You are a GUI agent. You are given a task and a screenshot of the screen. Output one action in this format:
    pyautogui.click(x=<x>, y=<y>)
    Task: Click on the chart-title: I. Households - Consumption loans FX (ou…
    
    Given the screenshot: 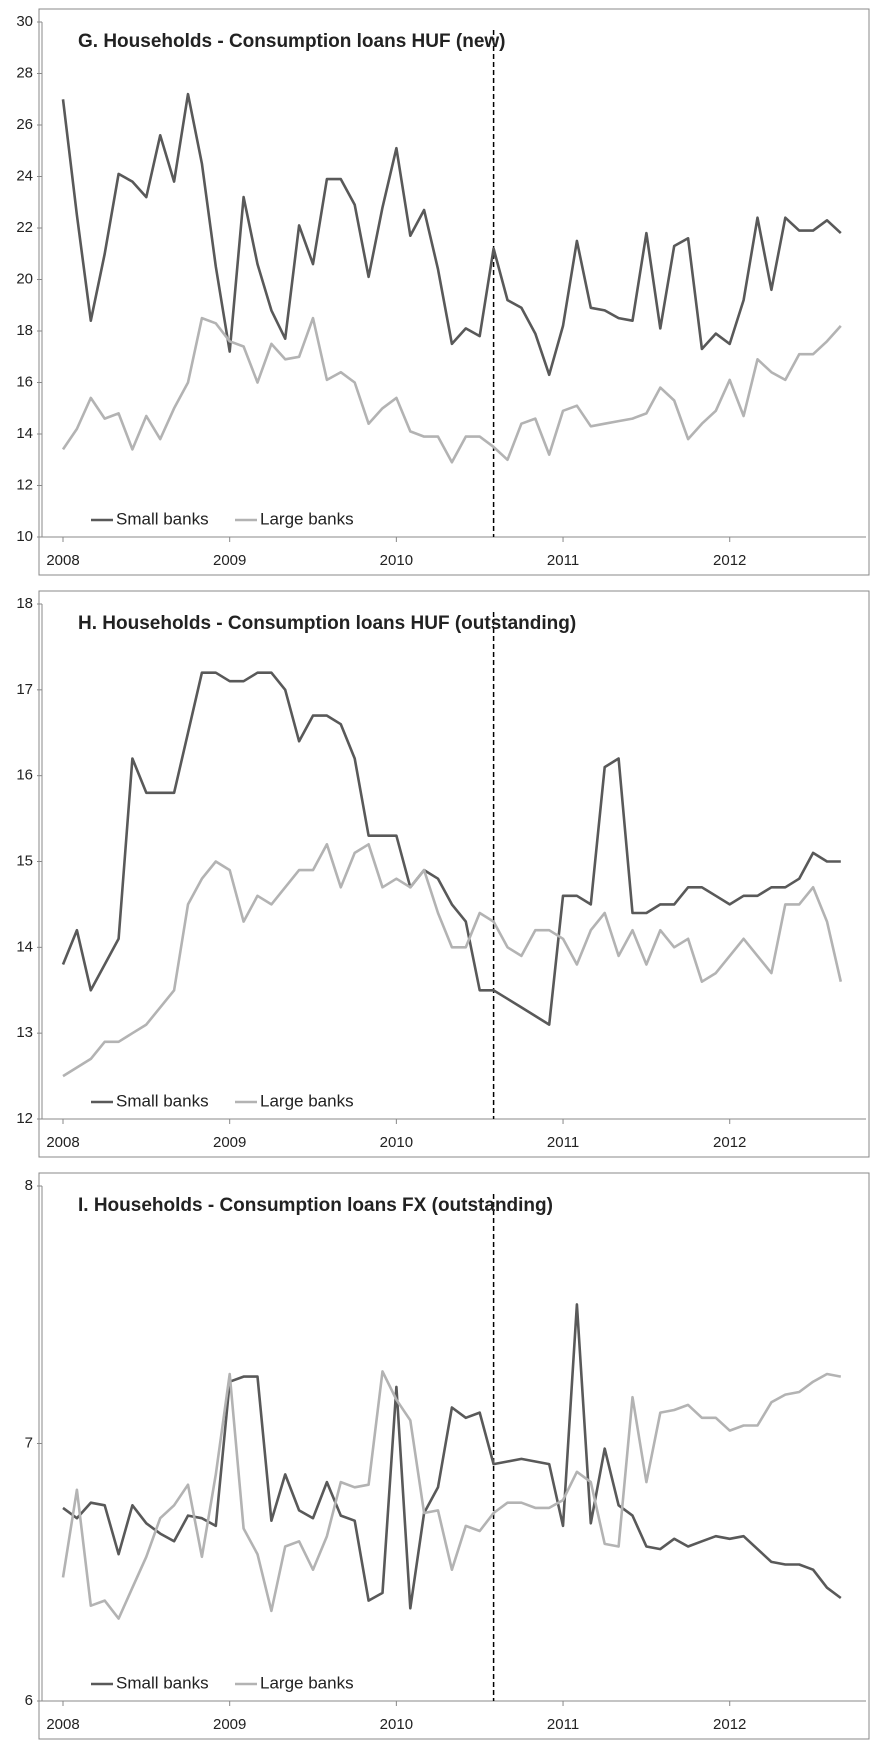 What is the action you would take?
    pyautogui.click(x=315, y=1205)
    